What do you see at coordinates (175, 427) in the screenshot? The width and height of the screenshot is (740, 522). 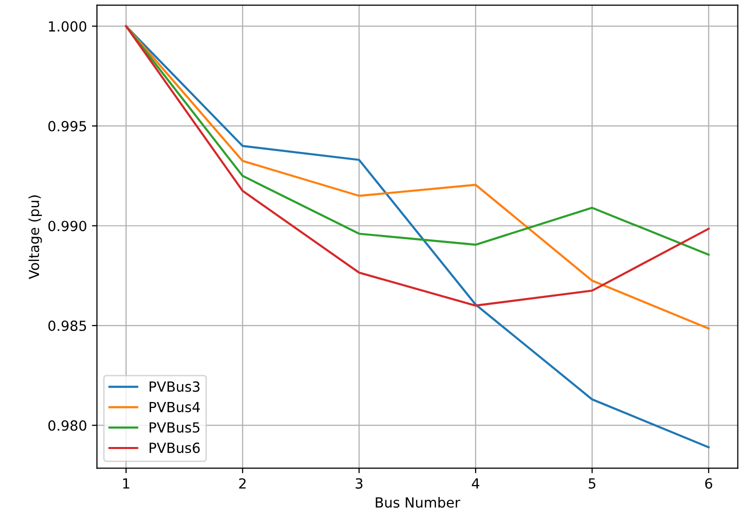 I see `legend-label: PVBus5` at bounding box center [175, 427].